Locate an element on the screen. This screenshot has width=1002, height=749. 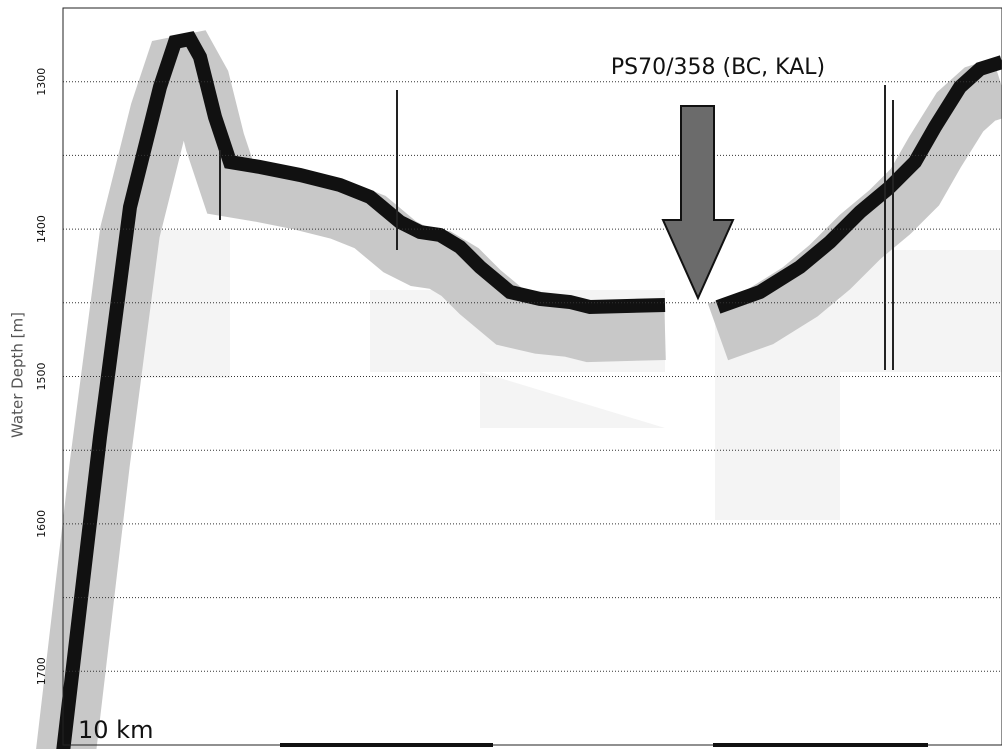
arrow is located at coordinates (698, 203).